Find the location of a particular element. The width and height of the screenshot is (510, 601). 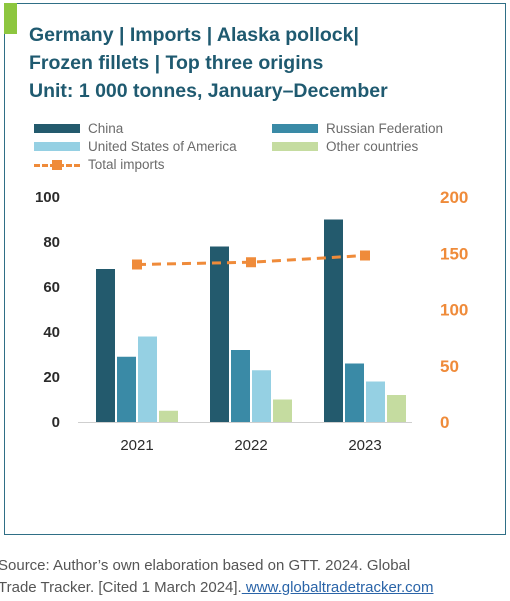

legend-item-usa: United States of America is located at coordinates (135, 146).